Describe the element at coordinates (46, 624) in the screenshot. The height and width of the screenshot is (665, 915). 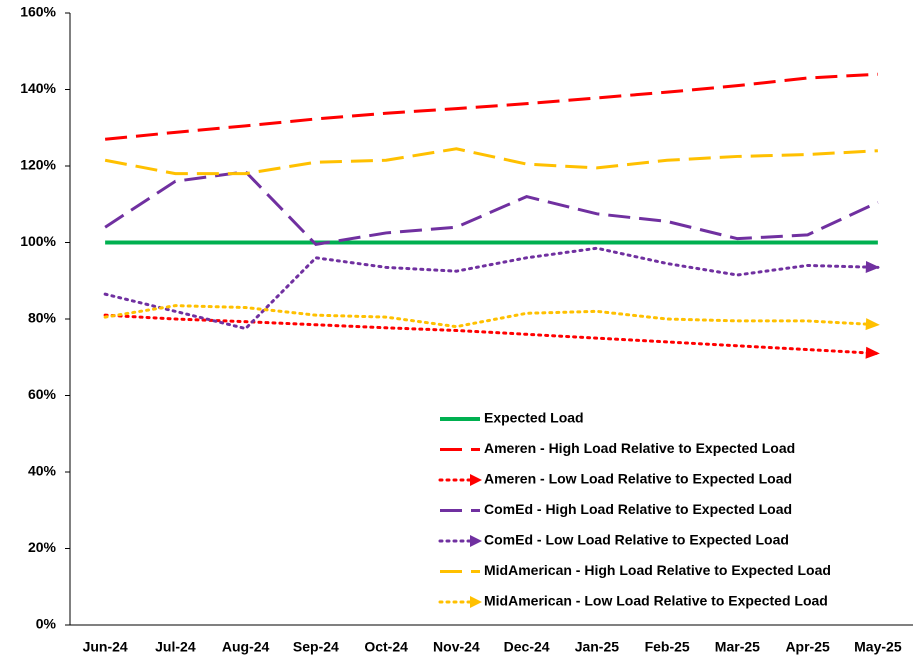
I see `y-tick-label: 0%` at that location.